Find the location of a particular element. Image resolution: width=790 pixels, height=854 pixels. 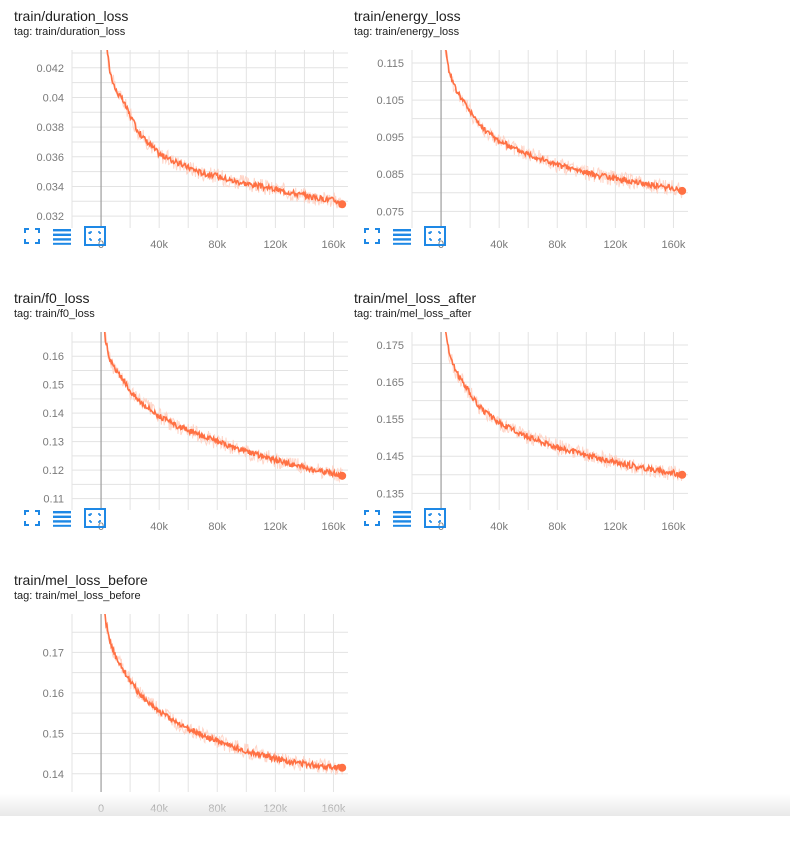

y-tick-label: 0.095 is located at coordinates (390, 138).